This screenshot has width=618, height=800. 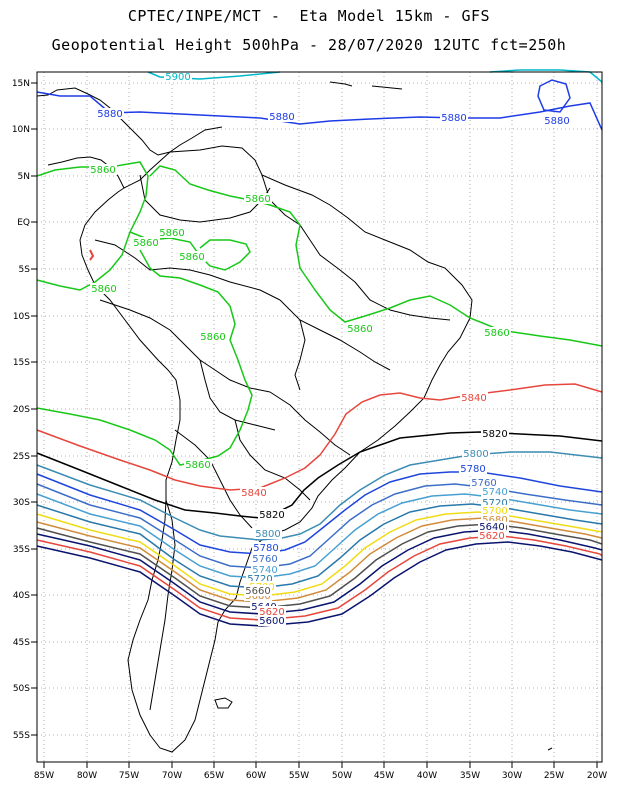 What do you see at coordinates (177, 77) in the screenshot?
I see `contour-label-5900: 5900` at bounding box center [177, 77].